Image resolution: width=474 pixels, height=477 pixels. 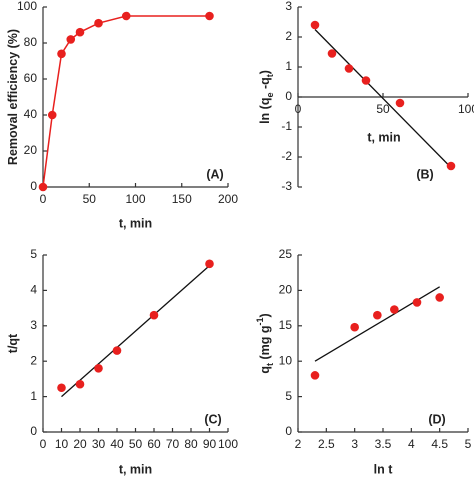 What do you see at coordinates (436, 419) in the screenshot?
I see `panel-label: (D)` at bounding box center [436, 419].